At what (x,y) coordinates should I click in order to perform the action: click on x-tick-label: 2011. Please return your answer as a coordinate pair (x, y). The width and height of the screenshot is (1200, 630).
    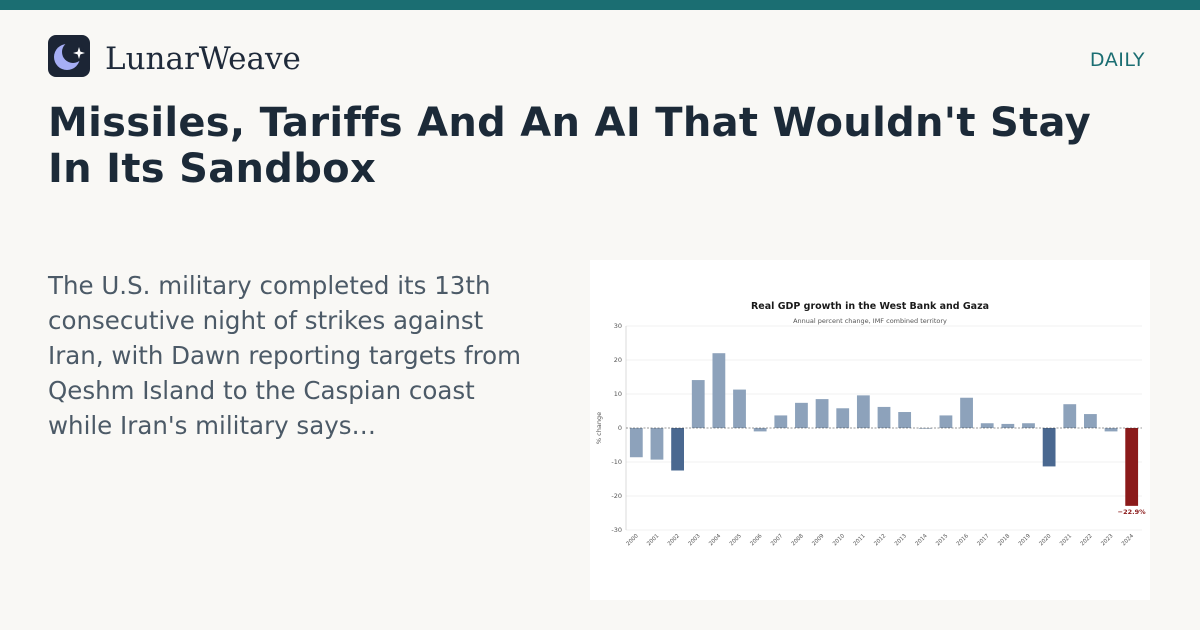
    Looking at the image, I should click on (860, 540).